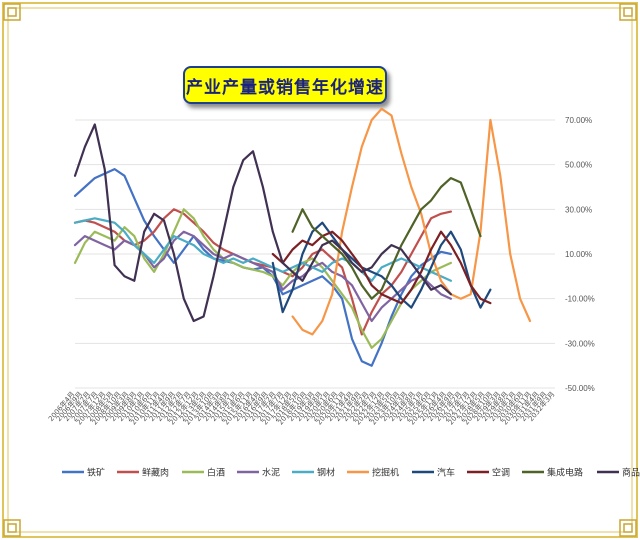 The height and width of the screenshot is (540, 640). What do you see at coordinates (578, 209) in the screenshot?
I see `y-tick-label: 30.00%` at bounding box center [578, 209].